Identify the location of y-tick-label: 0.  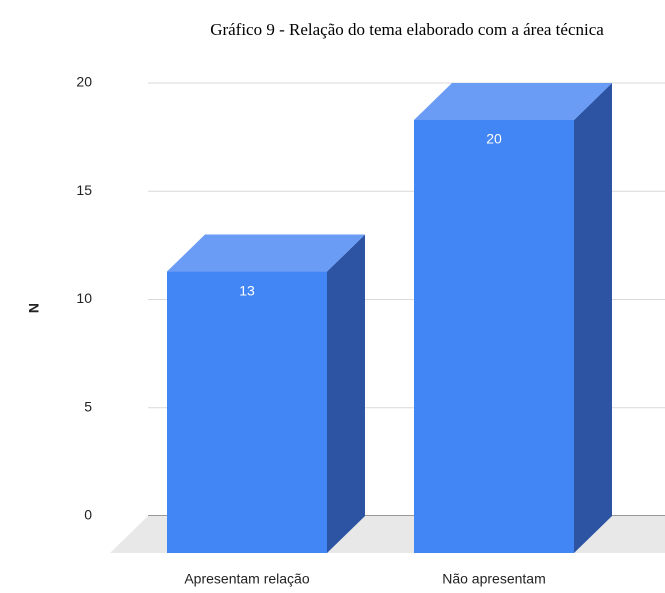
(88, 515).